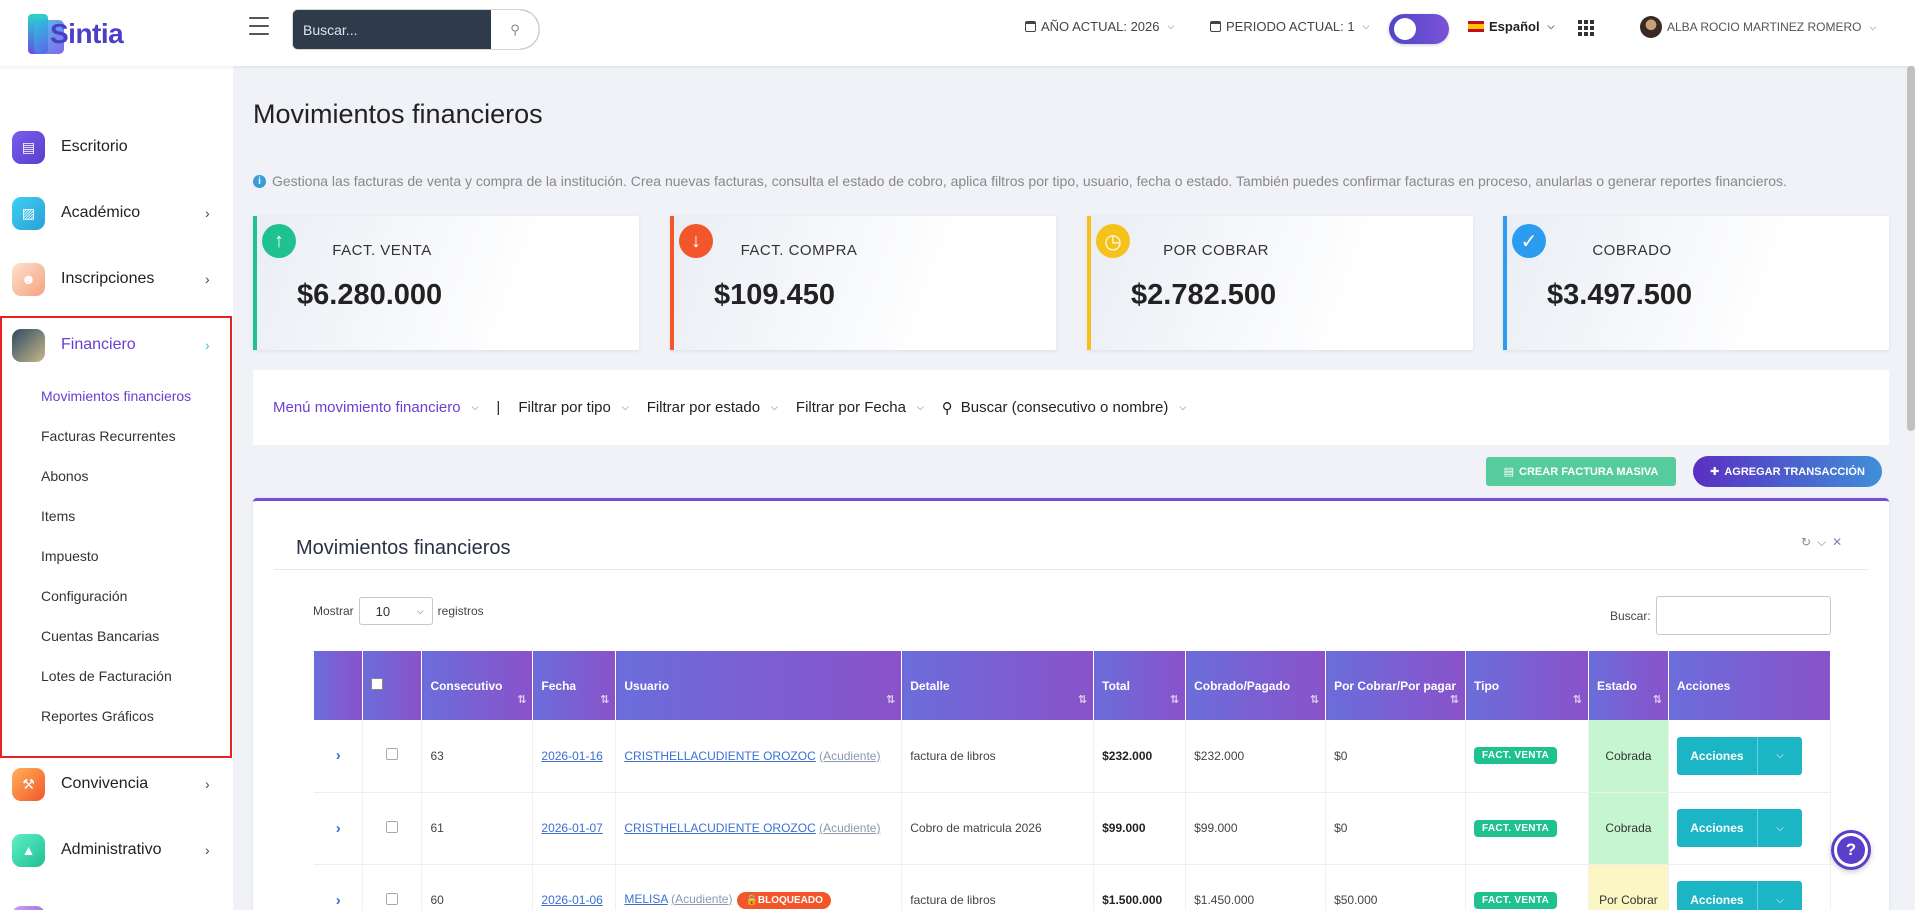 The image size is (1915, 910). What do you see at coordinates (572, 900) in the screenshot?
I see `fecha-link: 2026-01-06` at bounding box center [572, 900].